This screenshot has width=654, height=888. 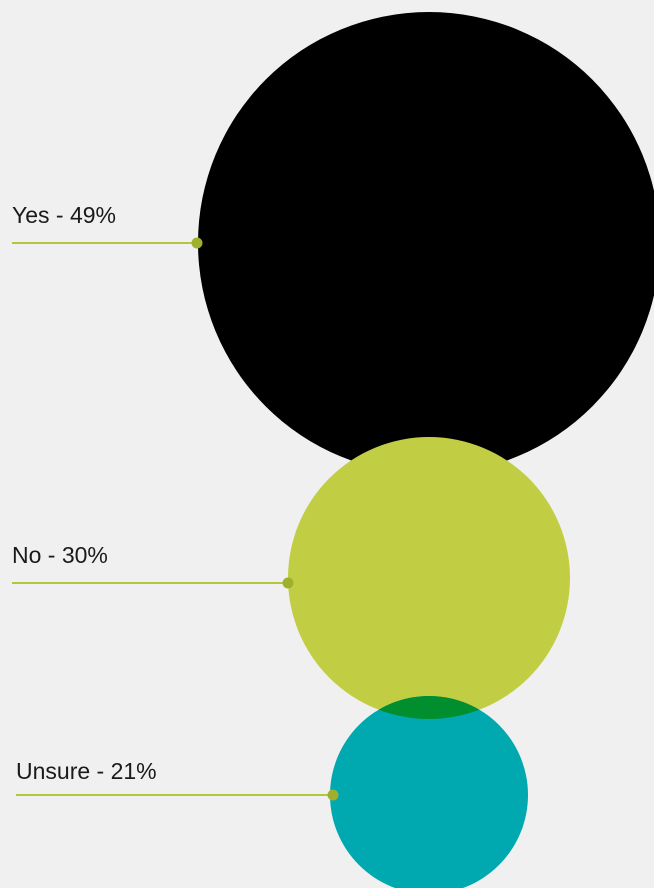 I want to click on bubble-no, so click(x=429, y=578).